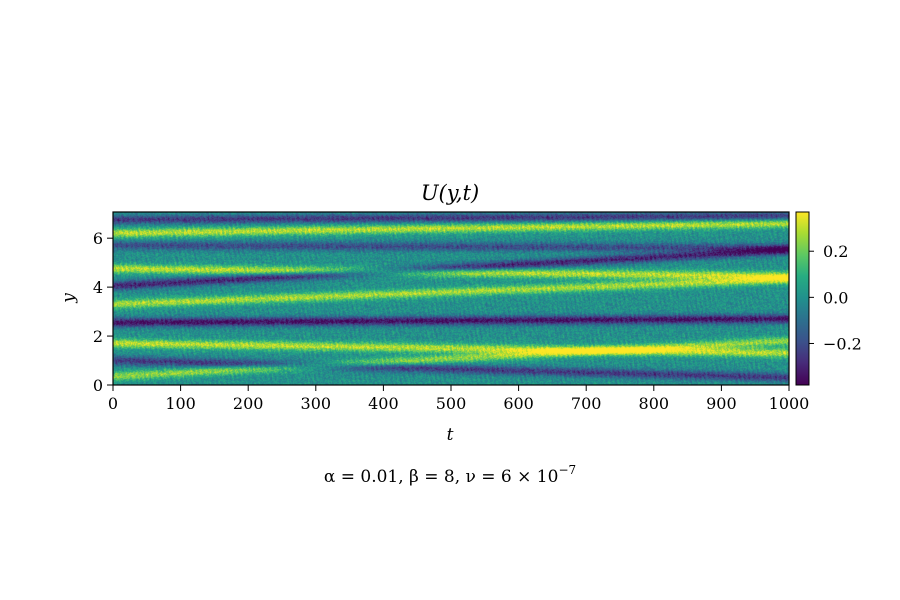 The height and width of the screenshot is (600, 900). Describe the element at coordinates (842, 343) in the screenshot. I see `colorbar-tick-label: −0.2` at that location.